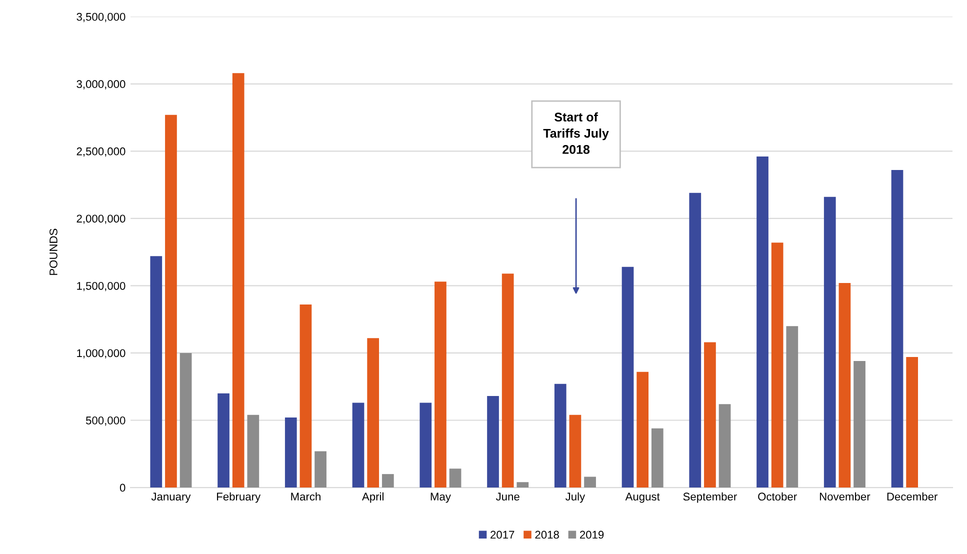  Describe the element at coordinates (171, 497) in the screenshot. I see `x-tick-label: January` at that location.